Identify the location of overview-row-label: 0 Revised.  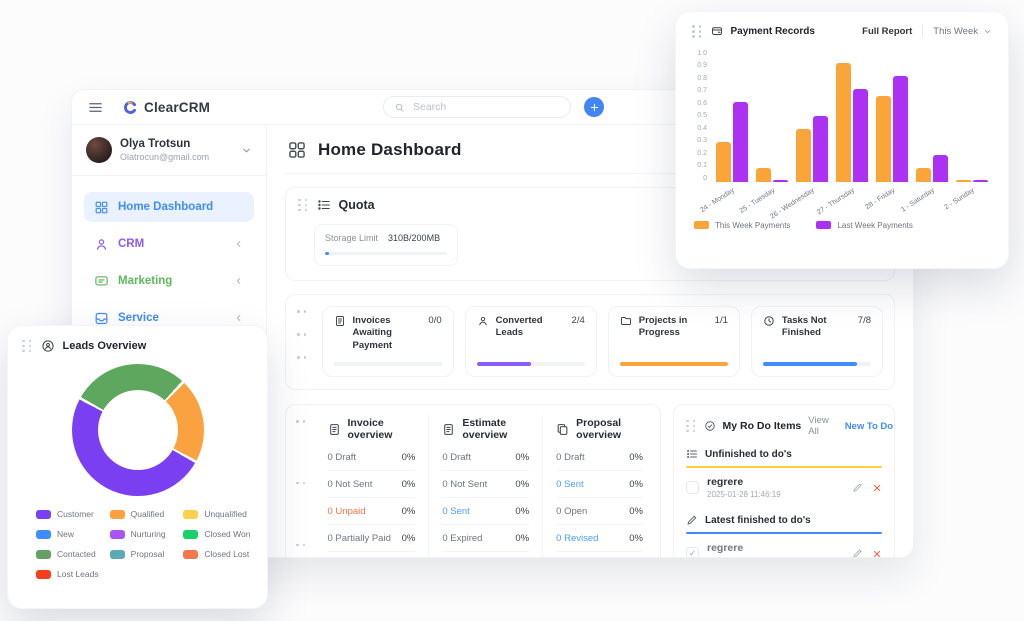
(577, 538).